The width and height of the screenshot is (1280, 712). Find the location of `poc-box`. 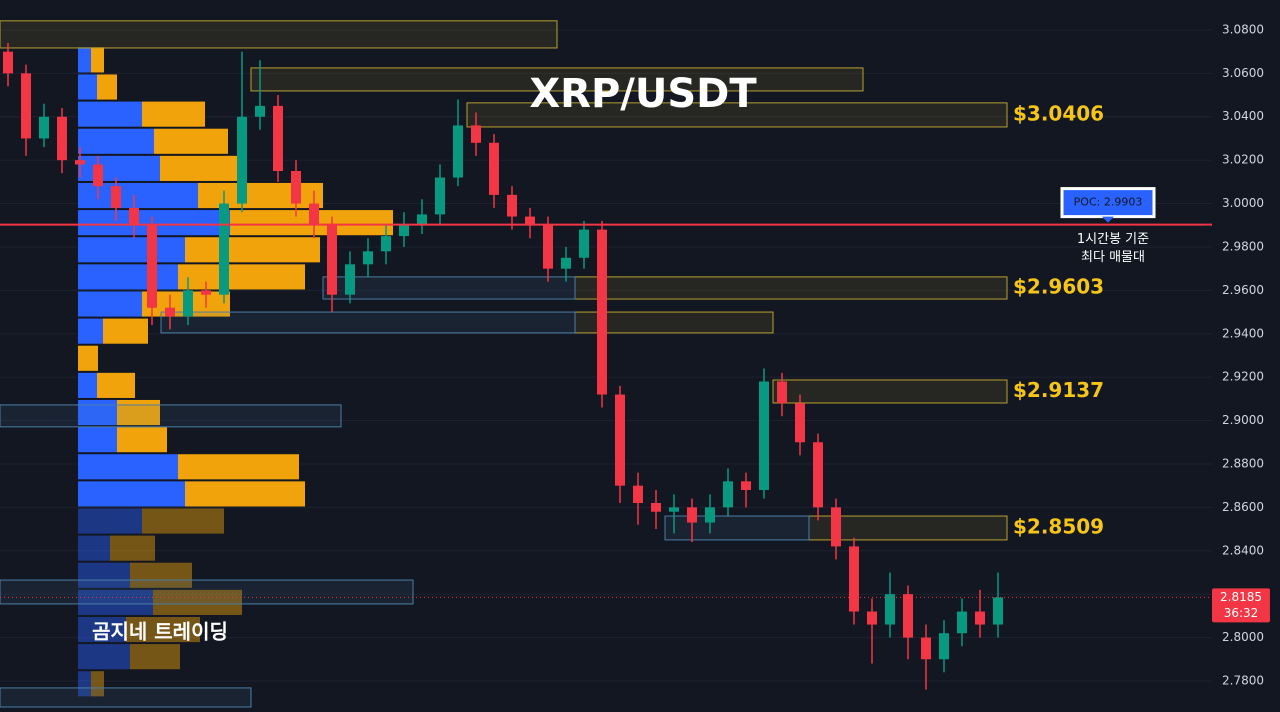

poc-box is located at coordinates (1108, 203).